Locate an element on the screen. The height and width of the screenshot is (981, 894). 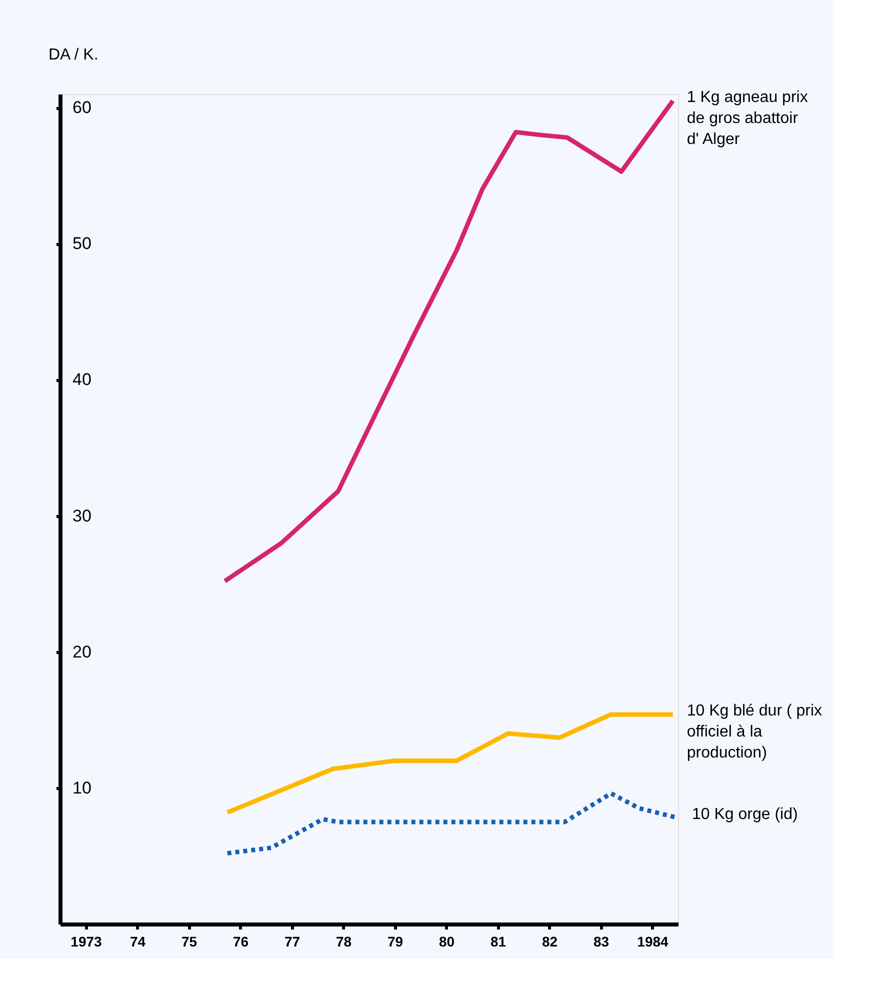
x-tick-label: 74 is located at coordinates (138, 942).